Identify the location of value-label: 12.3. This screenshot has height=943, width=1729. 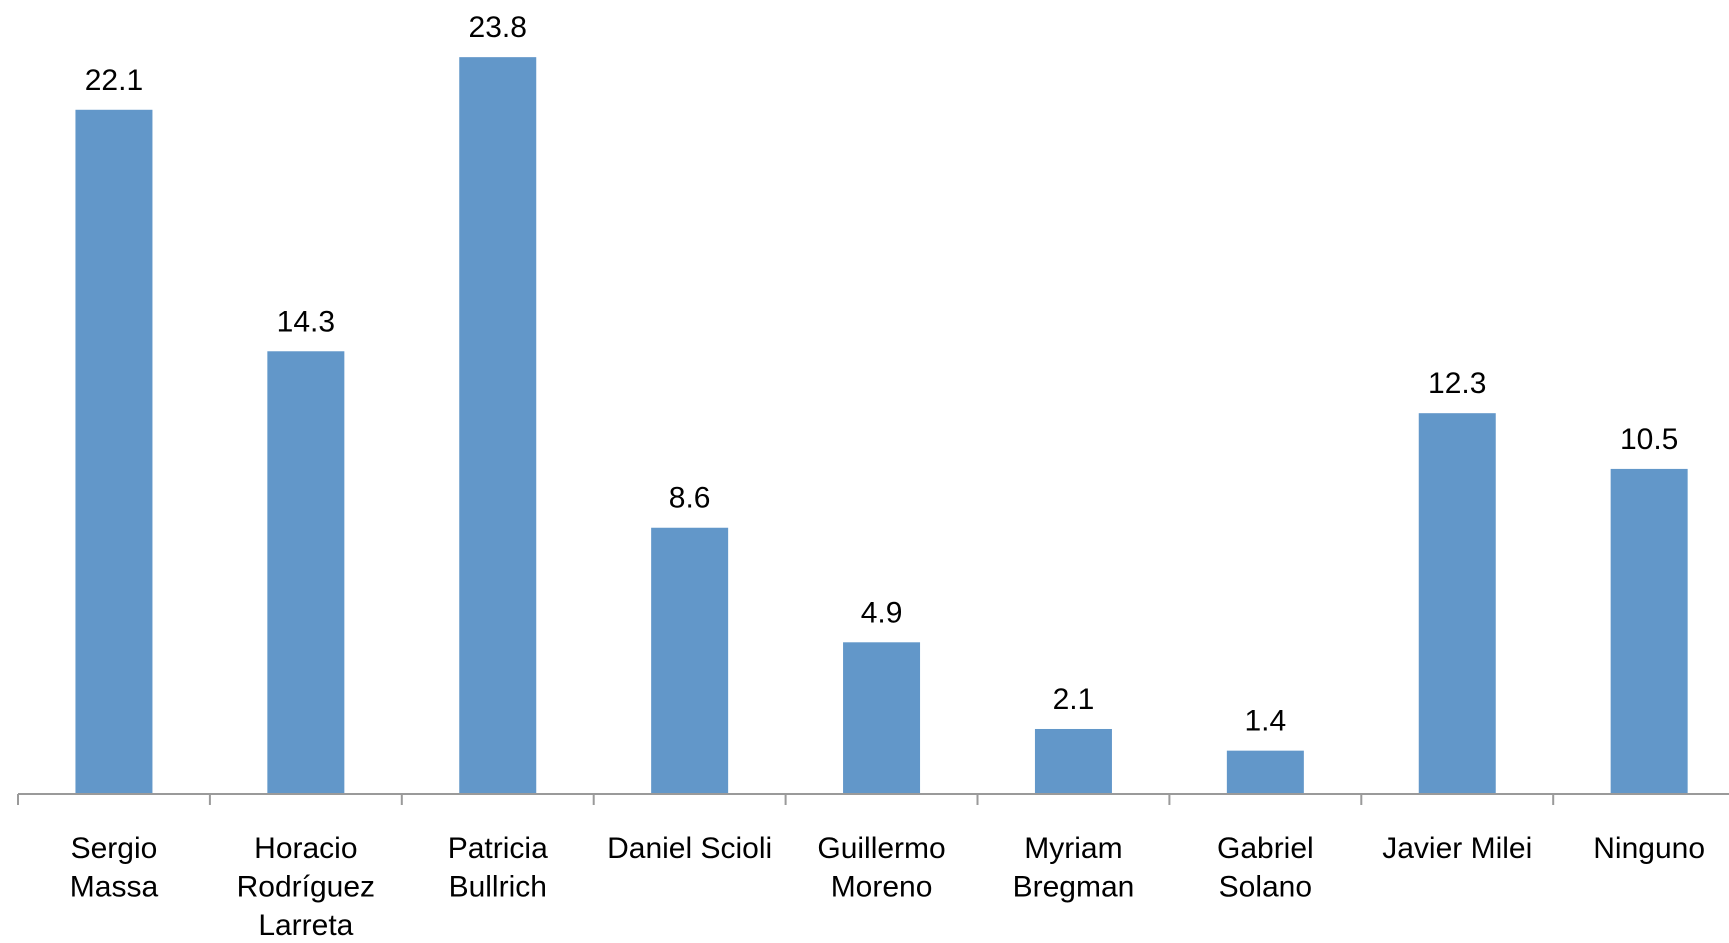
(1457, 383).